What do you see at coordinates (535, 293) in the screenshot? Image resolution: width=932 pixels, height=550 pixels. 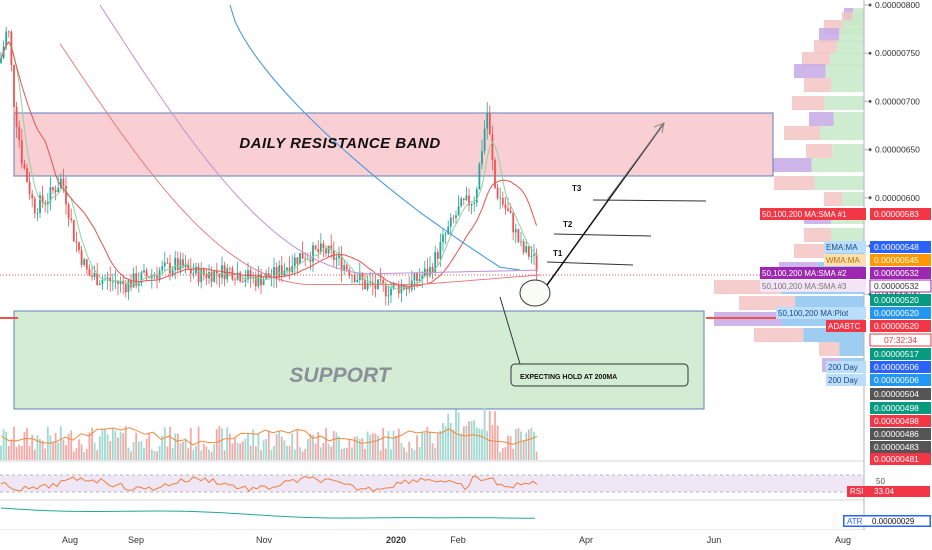 I see `target-circle` at bounding box center [535, 293].